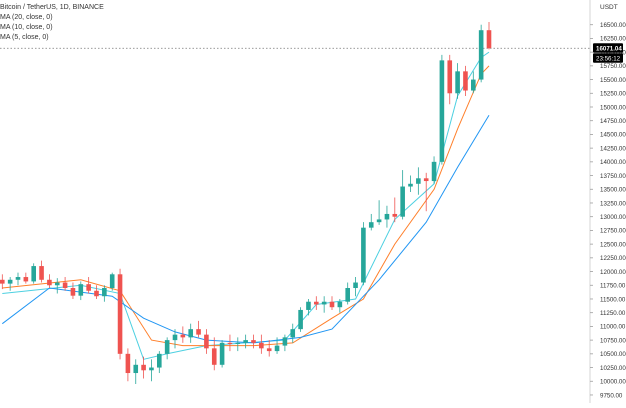 The height and width of the screenshot is (408, 626). What do you see at coordinates (613, 94) in the screenshot?
I see `y-tick-label: 15250.00` at bounding box center [613, 94].